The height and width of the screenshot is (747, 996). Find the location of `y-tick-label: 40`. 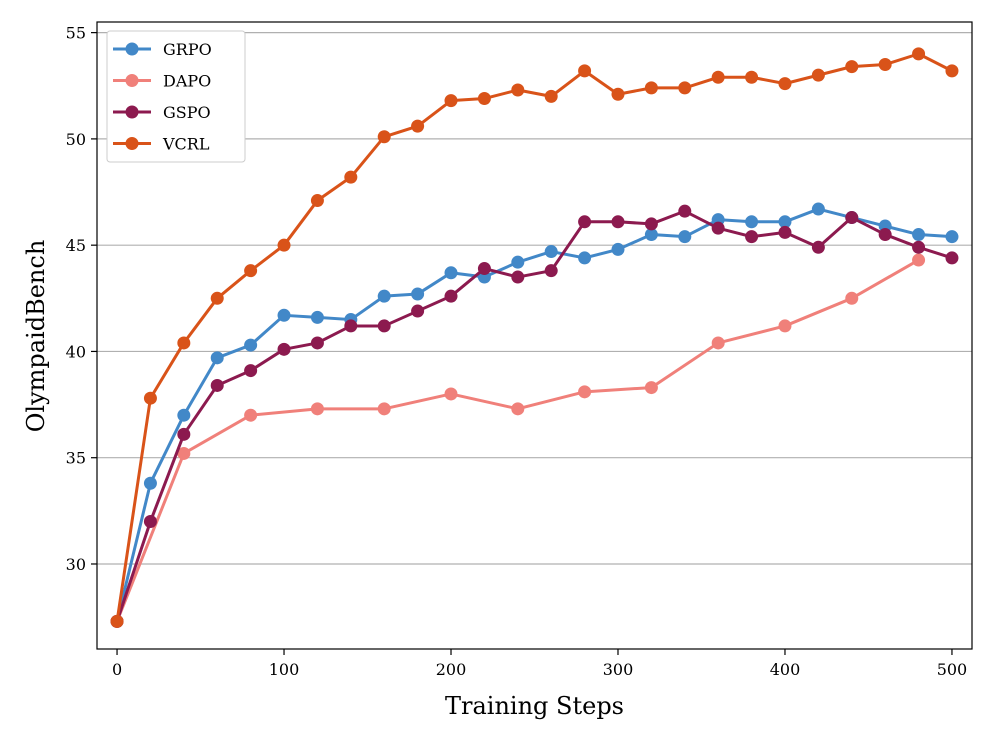

y-tick-label: 40 is located at coordinates (76, 351).